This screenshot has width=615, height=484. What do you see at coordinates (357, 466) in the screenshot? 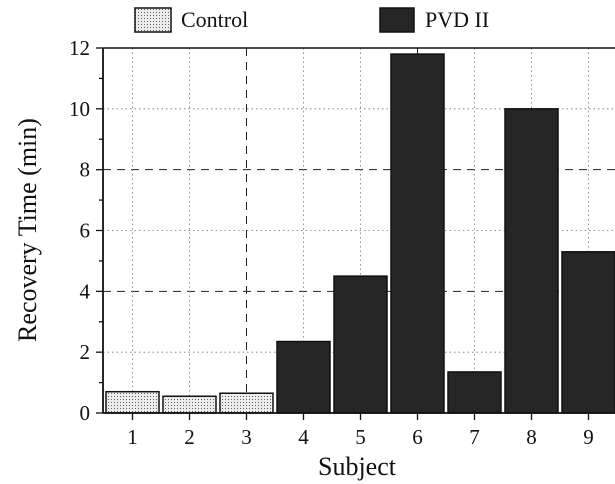
I see `x-axis-label: Subject` at bounding box center [357, 466].